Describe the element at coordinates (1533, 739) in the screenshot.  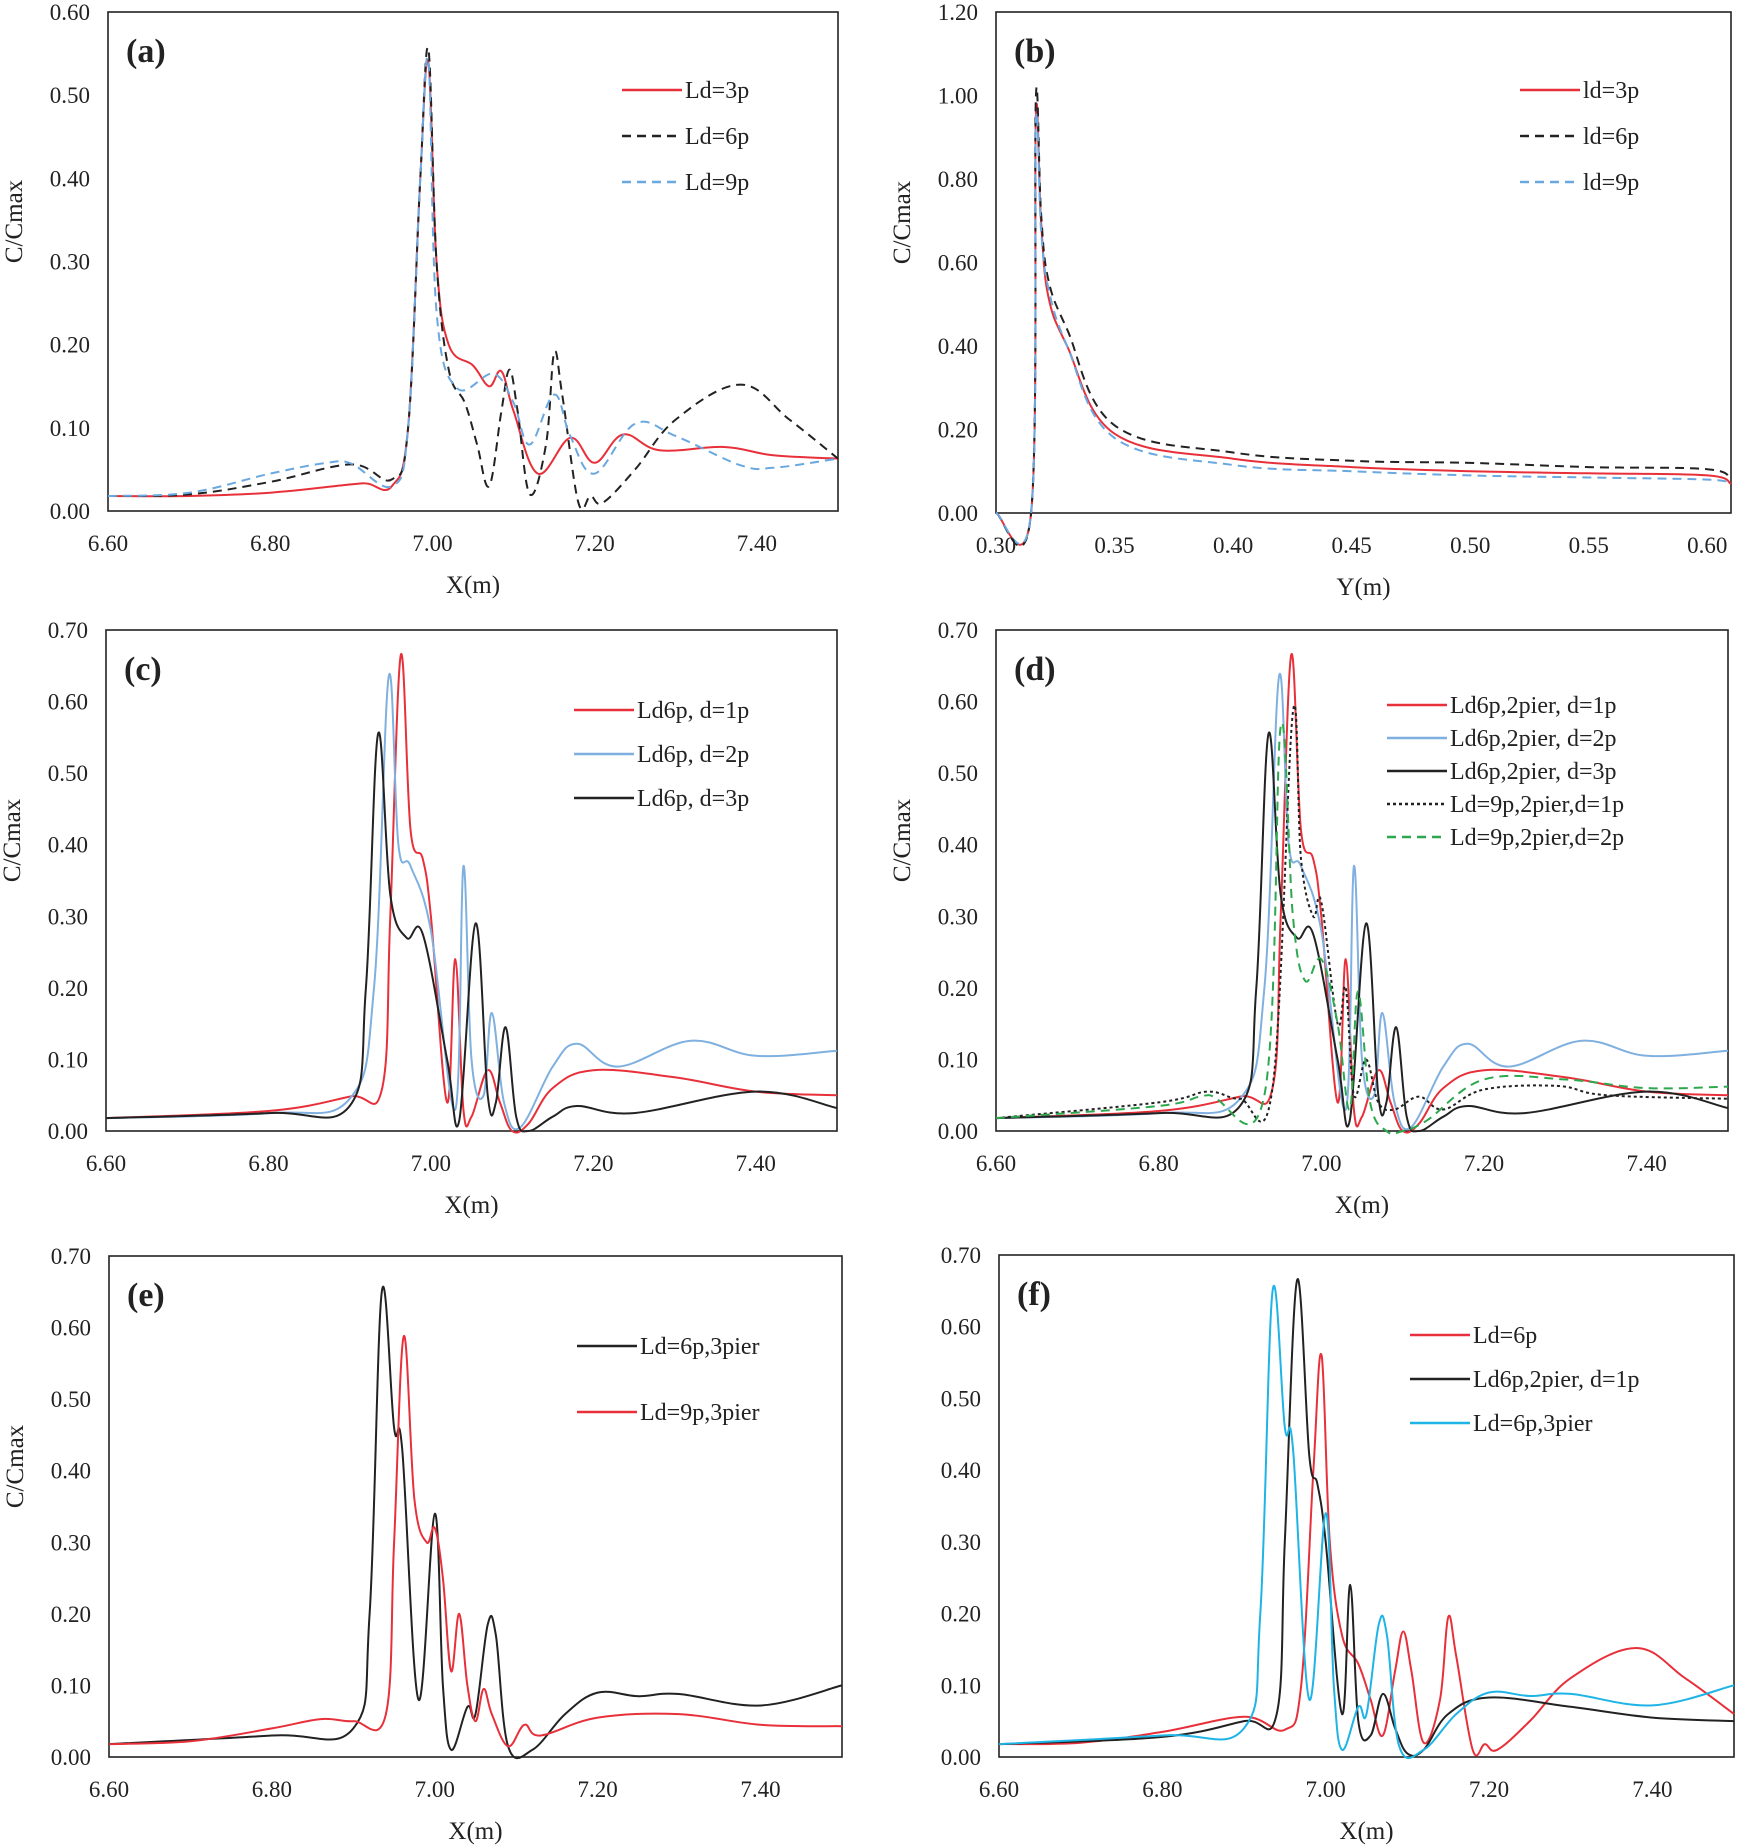
I see `legend-label: Ld6p,2pier, d=2p` at that location.